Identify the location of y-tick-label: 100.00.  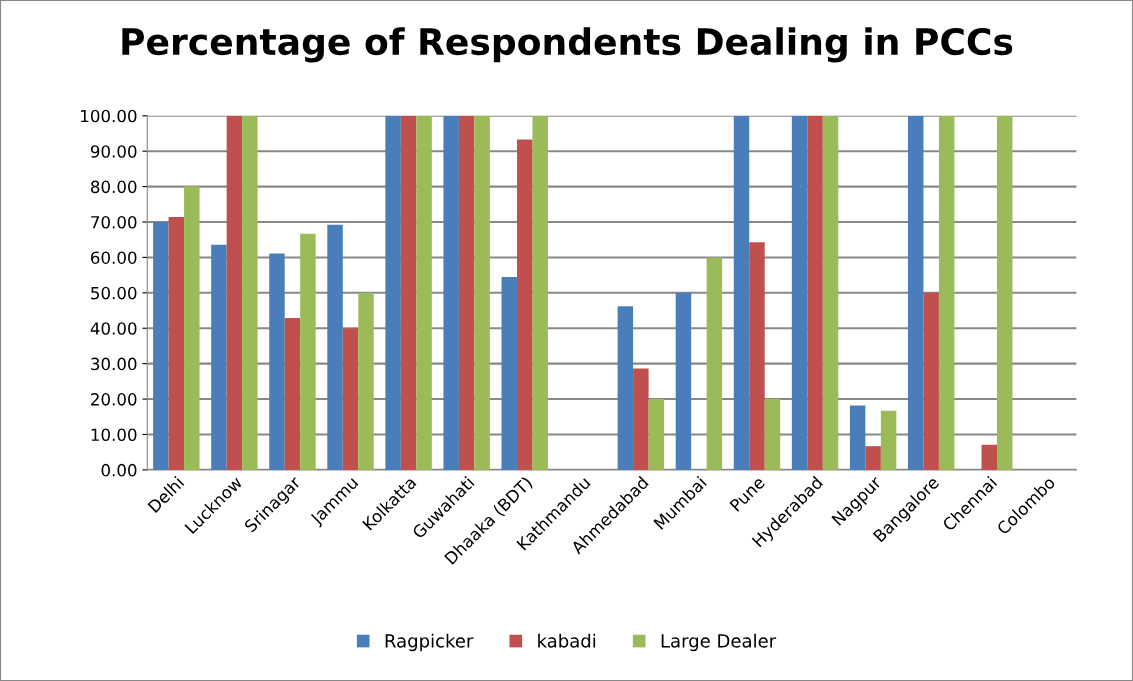
(109, 116).